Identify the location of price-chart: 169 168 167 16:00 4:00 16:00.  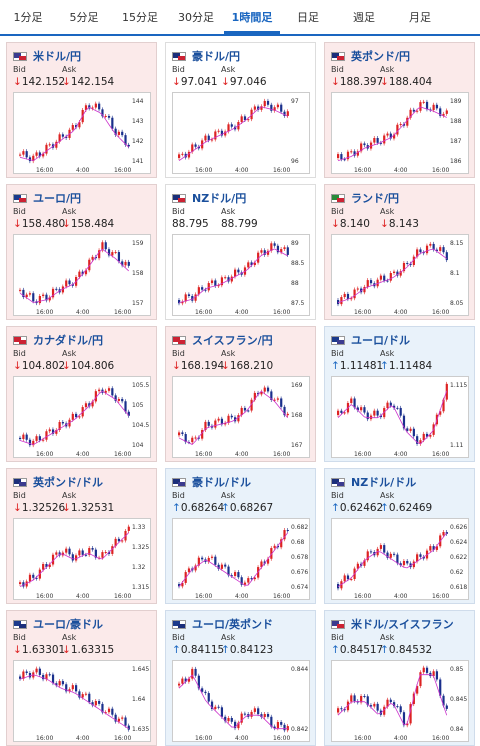
(241, 417).